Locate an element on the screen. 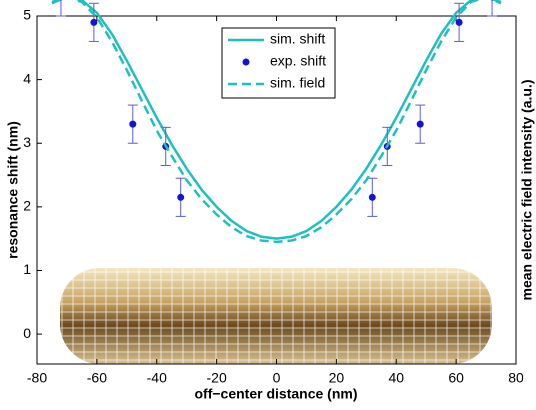 The image size is (536, 410). x-tick-label: -80 is located at coordinates (37, 378).